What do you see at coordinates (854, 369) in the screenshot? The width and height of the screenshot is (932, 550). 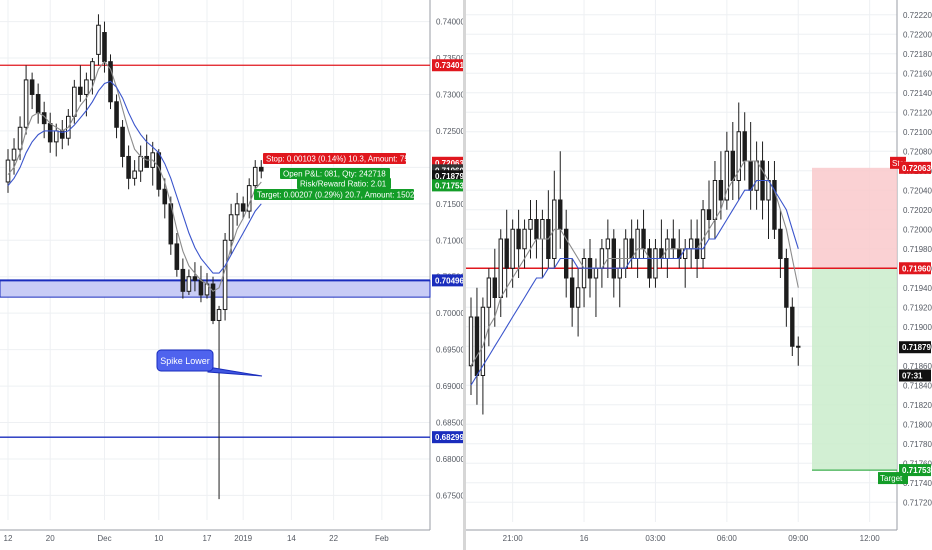 I see `target-zone` at bounding box center [854, 369].